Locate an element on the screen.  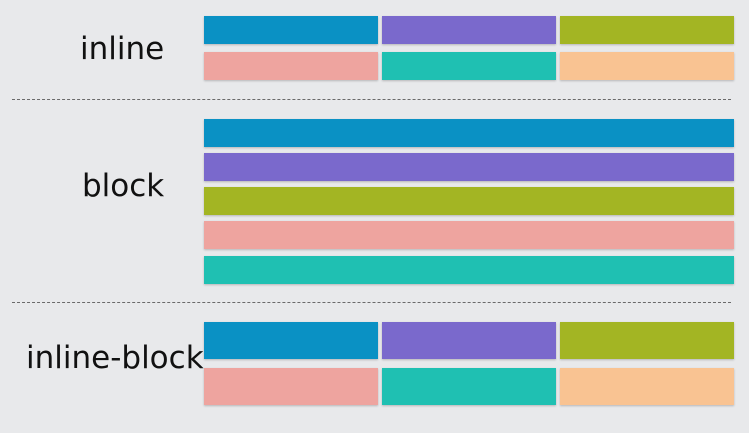
block-label: block is located at coordinates (123, 186).